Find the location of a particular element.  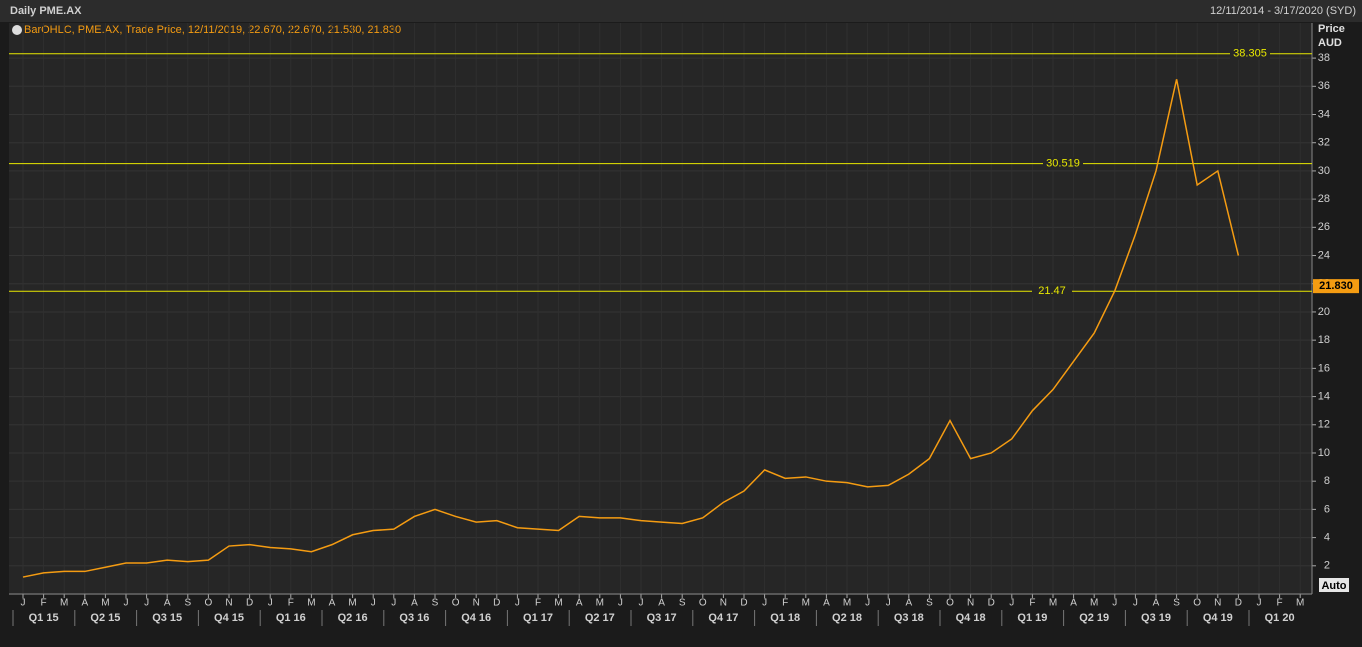

quarter-label: Q2 19 is located at coordinates (1094, 618).